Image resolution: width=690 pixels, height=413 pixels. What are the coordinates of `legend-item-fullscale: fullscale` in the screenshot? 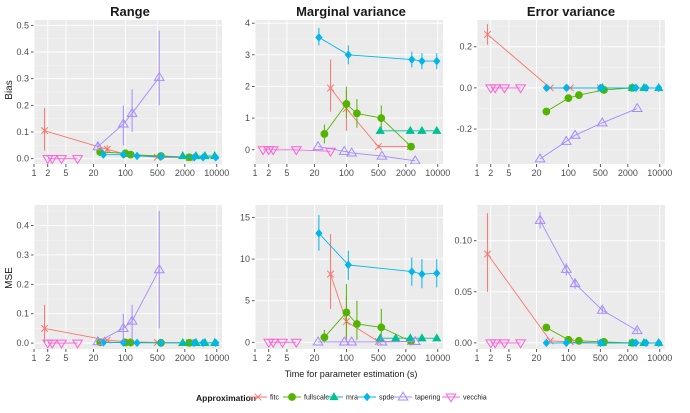 It's located at (306, 397).